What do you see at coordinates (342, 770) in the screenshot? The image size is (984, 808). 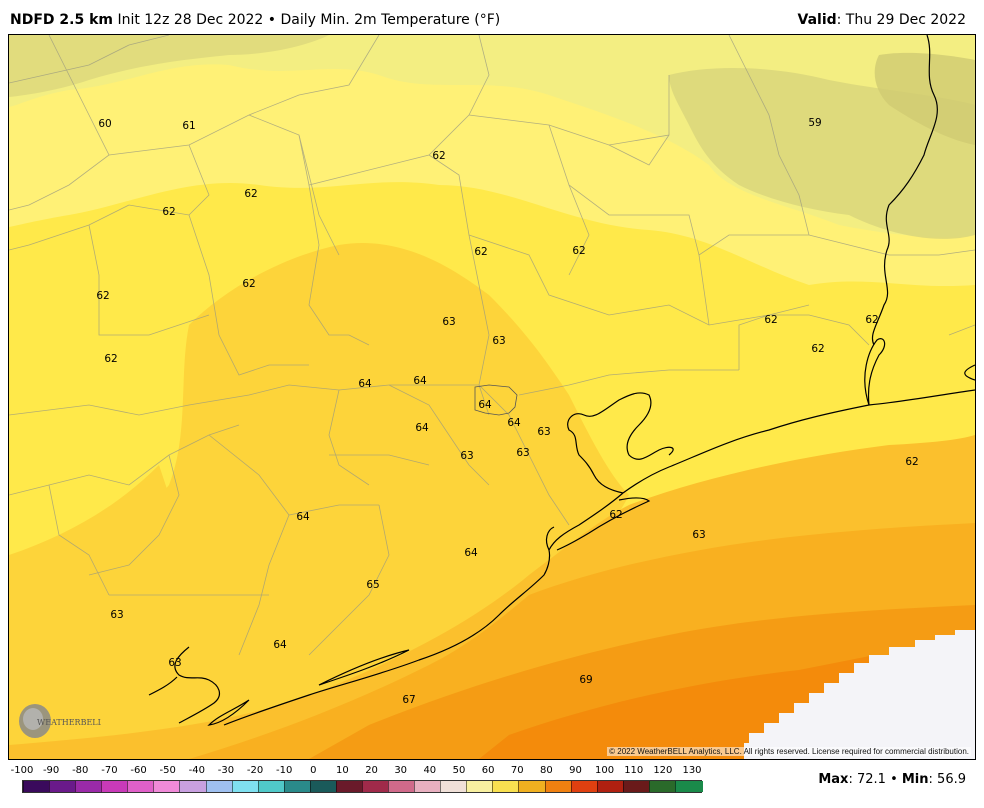 I see `legend-tick-label: 10` at bounding box center [342, 770].